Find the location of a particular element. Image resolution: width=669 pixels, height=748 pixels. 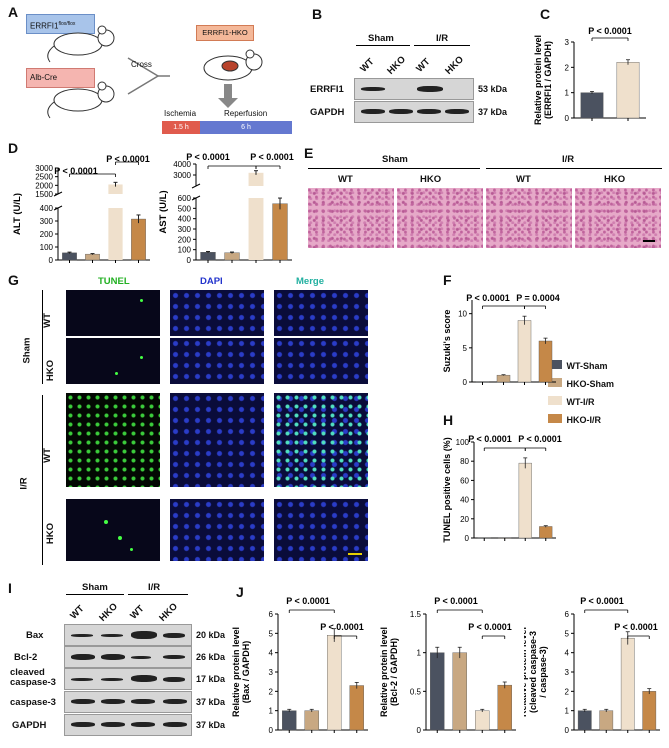

e-col-4: HKO is located at coordinates (615, 179).